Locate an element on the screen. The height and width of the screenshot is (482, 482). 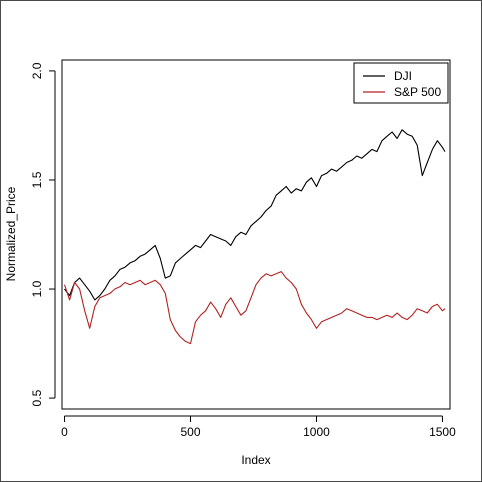
legend-label-dji: DJI is located at coordinates (403, 76).